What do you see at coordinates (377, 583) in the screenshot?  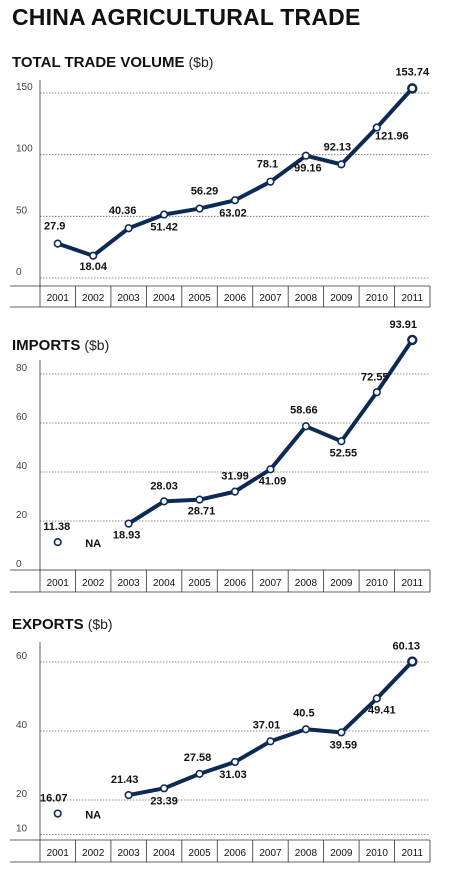 I see `chart2-xtick-label: 2010` at bounding box center [377, 583].